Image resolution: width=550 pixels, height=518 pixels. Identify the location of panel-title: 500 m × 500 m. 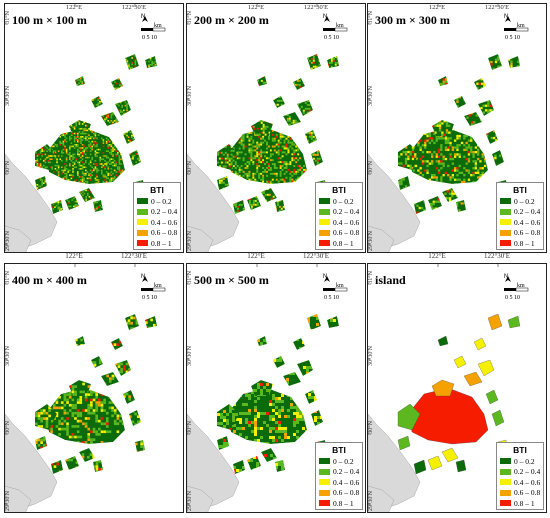
(231, 280).